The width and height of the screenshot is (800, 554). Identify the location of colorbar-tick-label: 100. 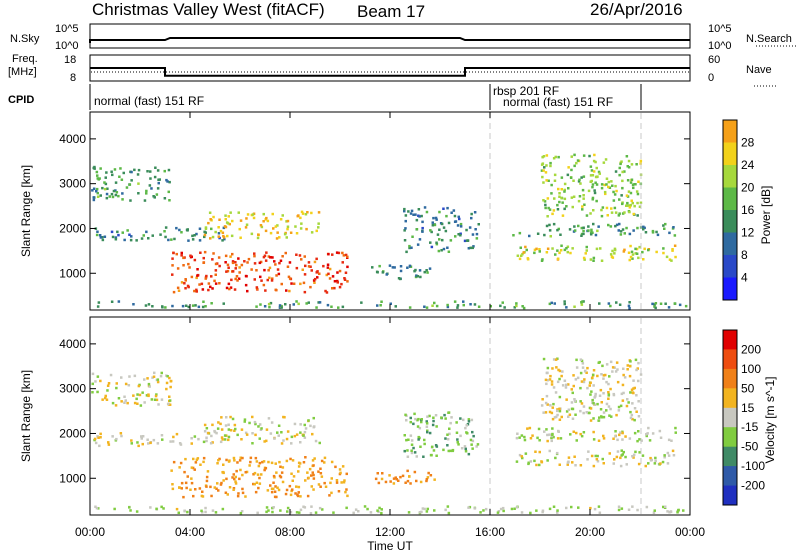
(751, 369).